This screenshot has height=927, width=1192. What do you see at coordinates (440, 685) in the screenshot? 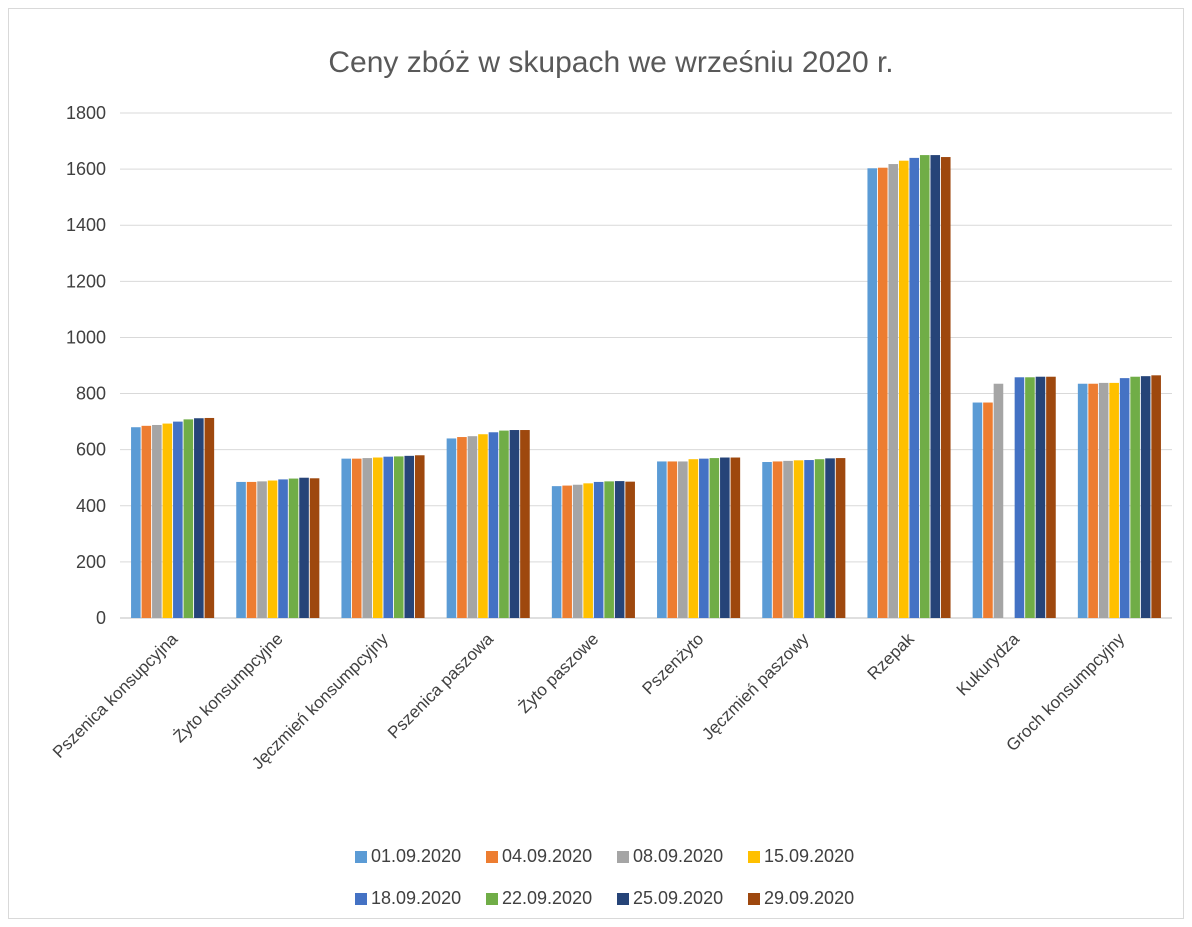
I see `x-category-label: Pszenica paszowa` at bounding box center [440, 685].